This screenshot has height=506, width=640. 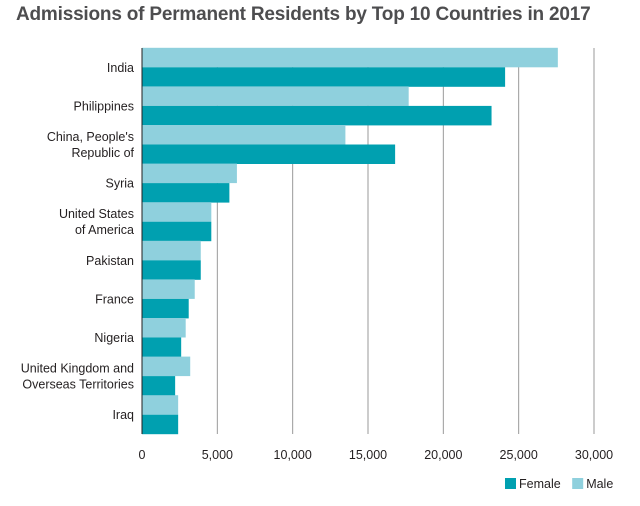 I want to click on legend-swatch-male, so click(x=578, y=483).